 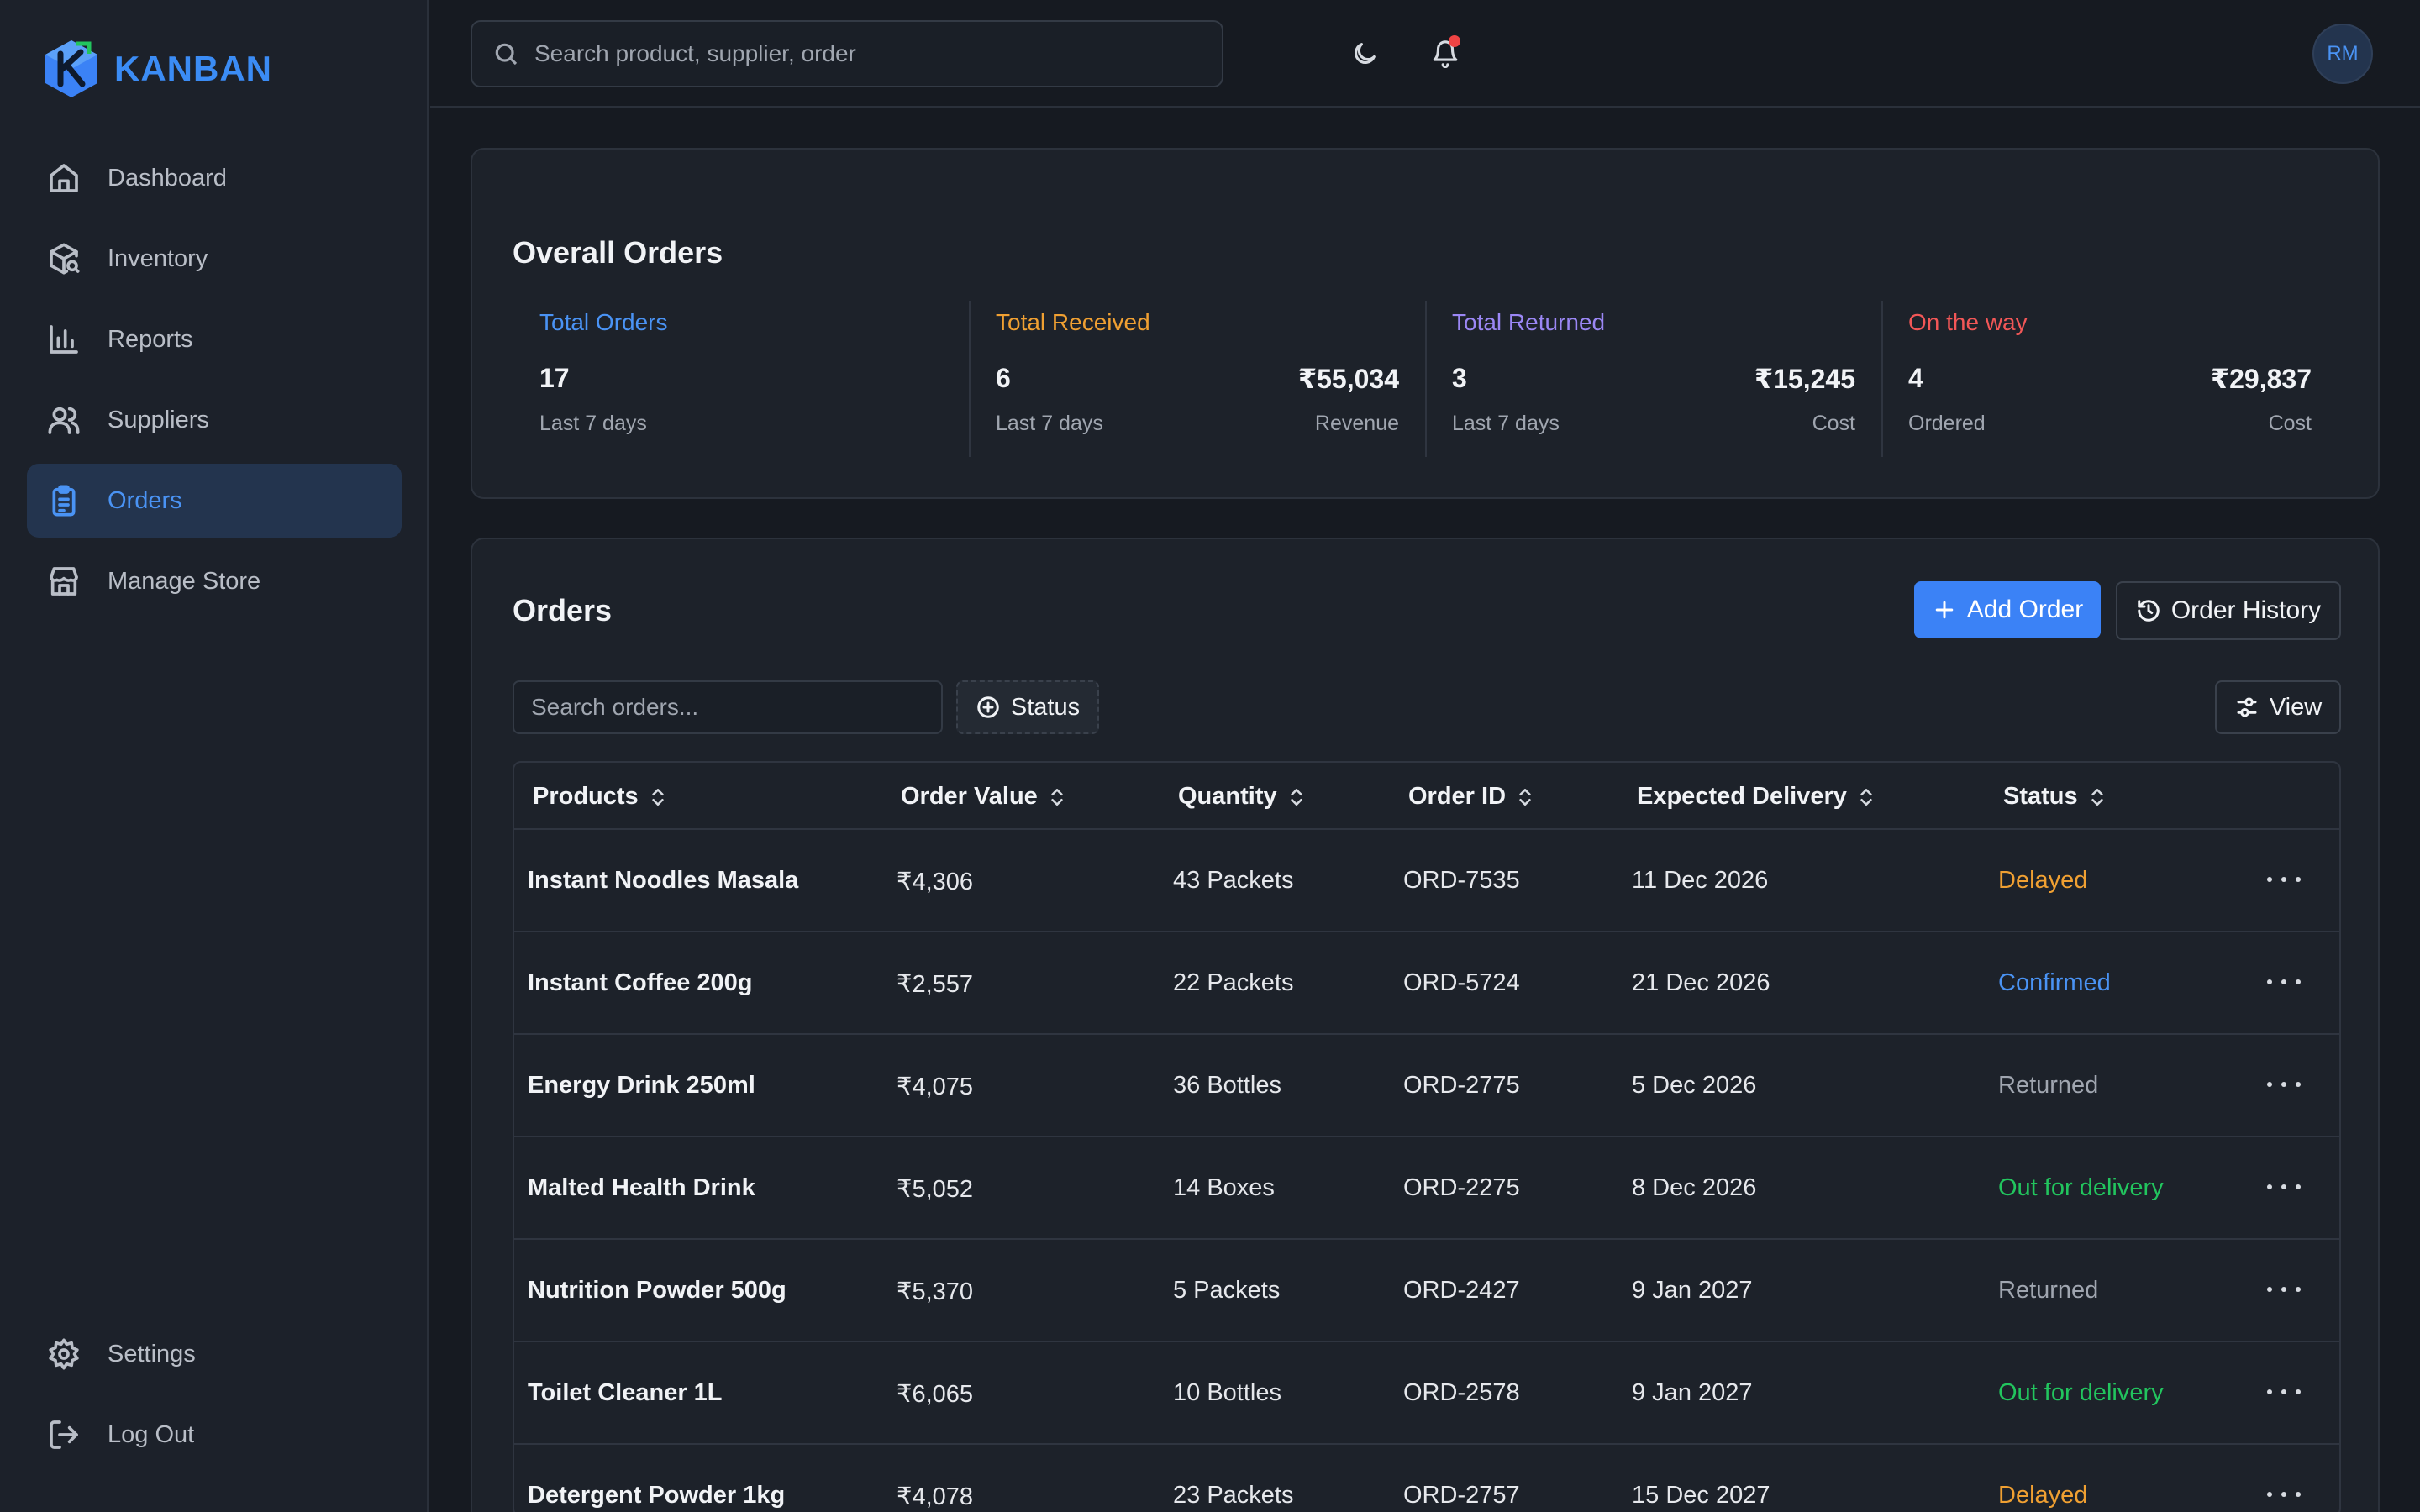 I want to click on view-label: View, so click(x=2296, y=707).